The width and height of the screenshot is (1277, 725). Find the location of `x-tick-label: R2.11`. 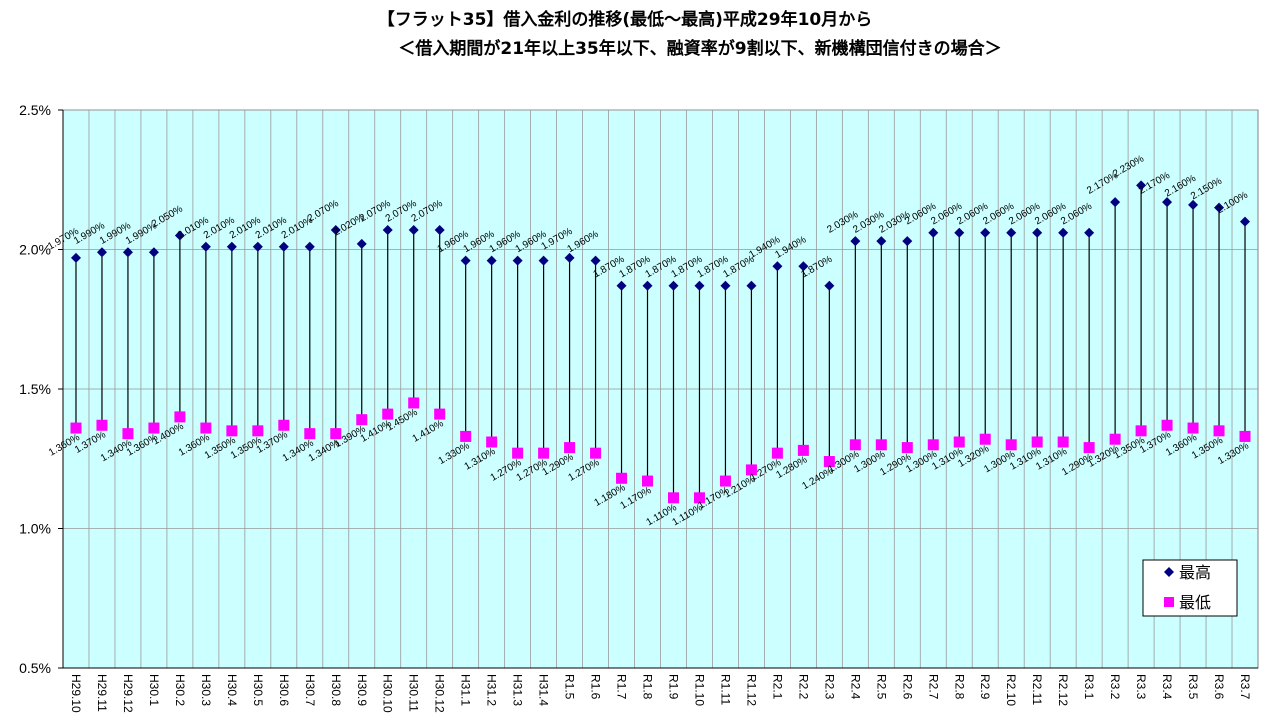

x-tick-label: R2.11 is located at coordinates (1037, 689).